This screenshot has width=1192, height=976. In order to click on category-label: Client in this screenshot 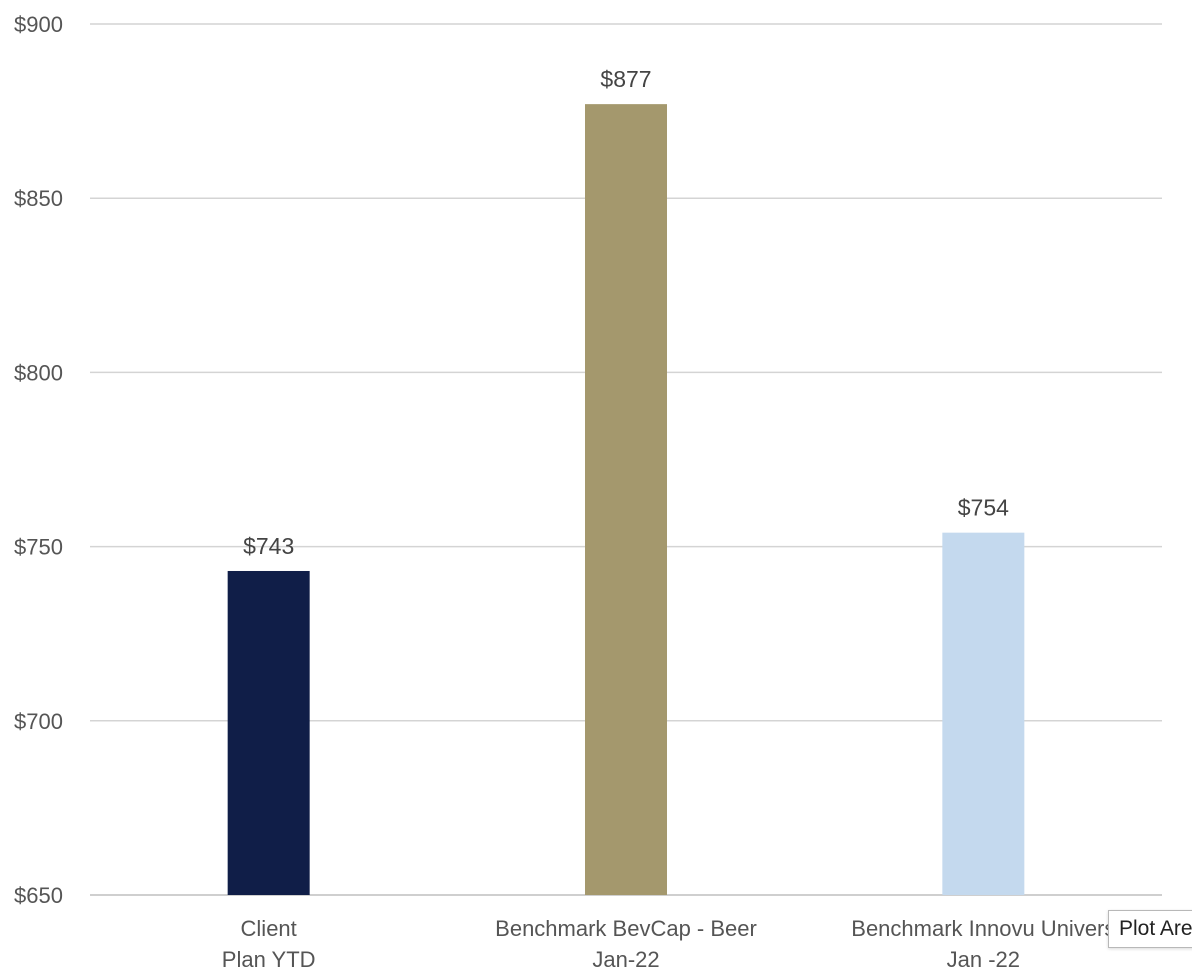, I will do `click(269, 928)`.